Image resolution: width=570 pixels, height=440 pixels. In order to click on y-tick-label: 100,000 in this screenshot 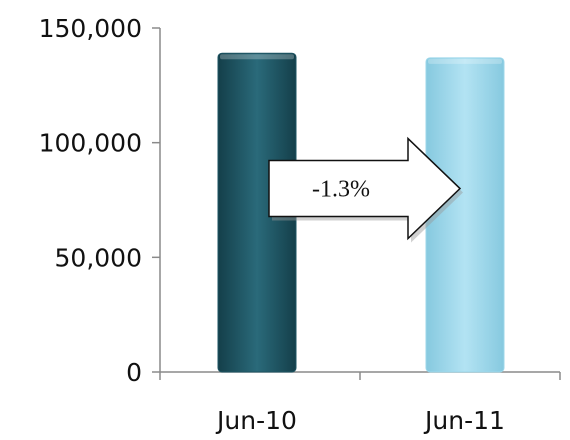, I will do `click(90, 143)`.